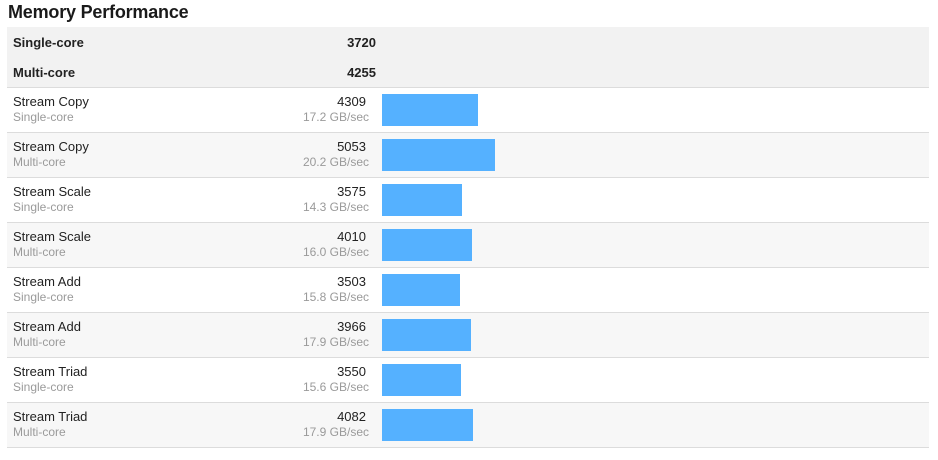  I want to click on benchmark-rate: 20.2 GB/sec, so click(335, 162).